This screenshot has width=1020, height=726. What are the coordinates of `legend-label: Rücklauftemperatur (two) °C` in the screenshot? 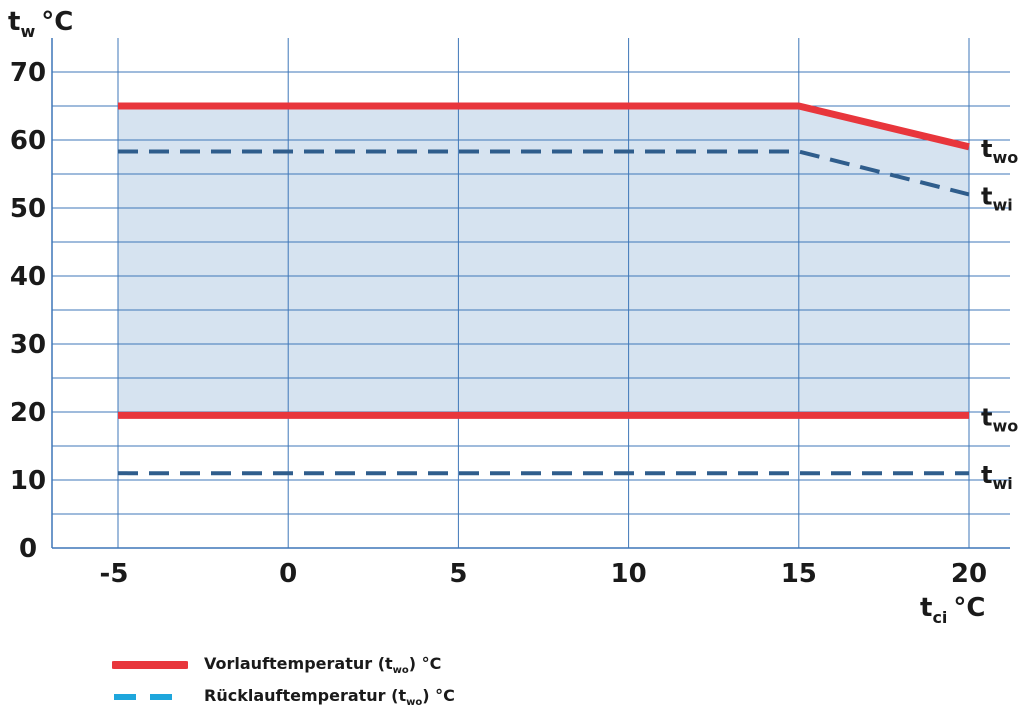 It's located at (329, 697).